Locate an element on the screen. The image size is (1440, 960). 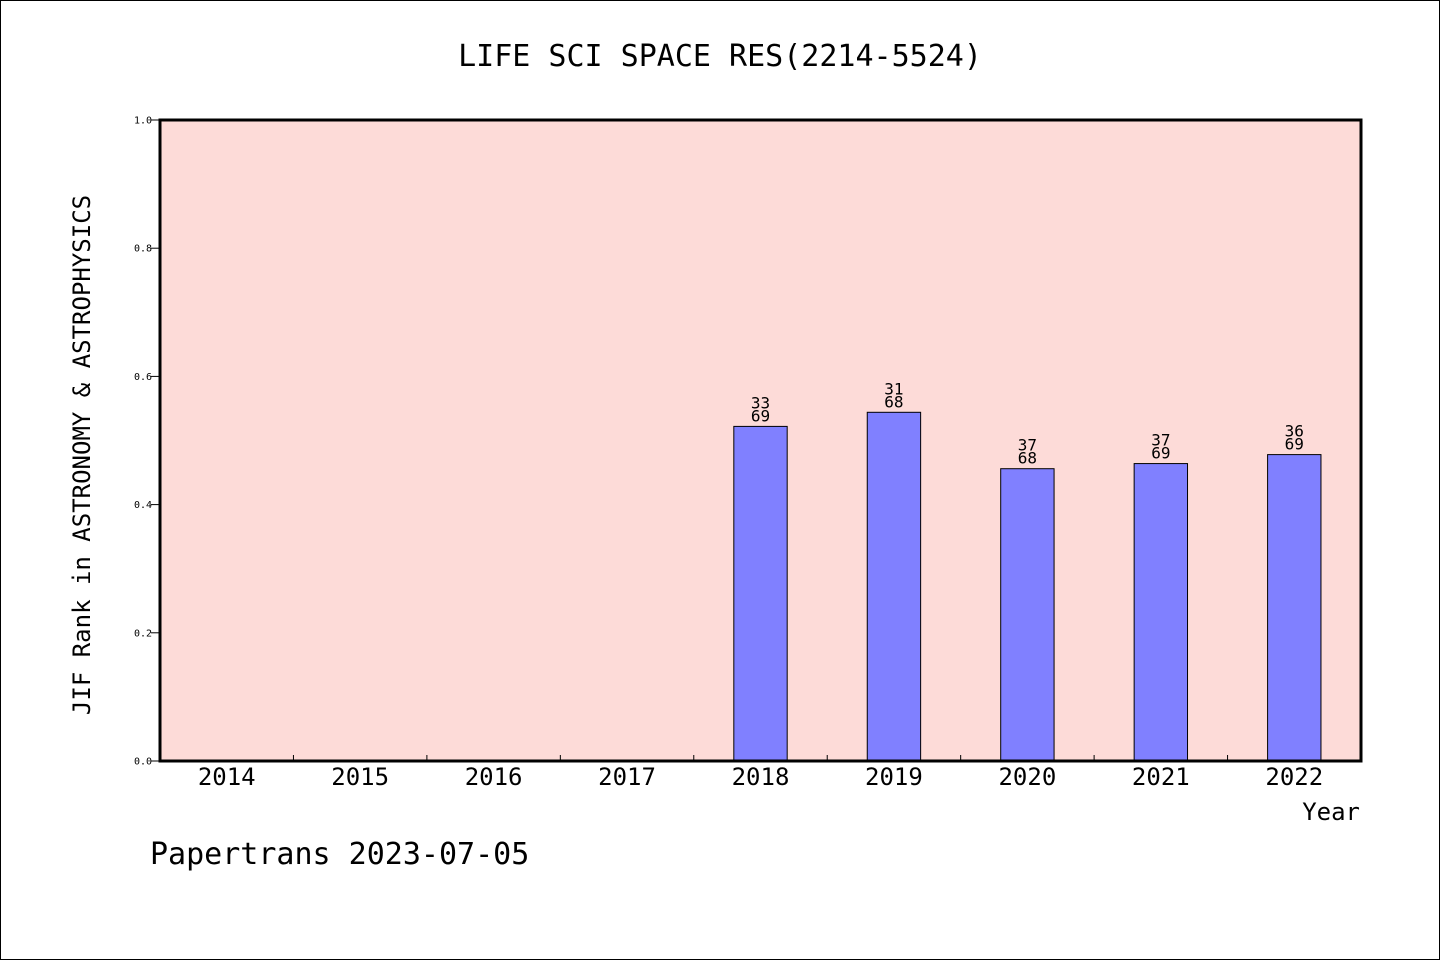
data-label-rank: 36 is located at coordinates (1294, 431).